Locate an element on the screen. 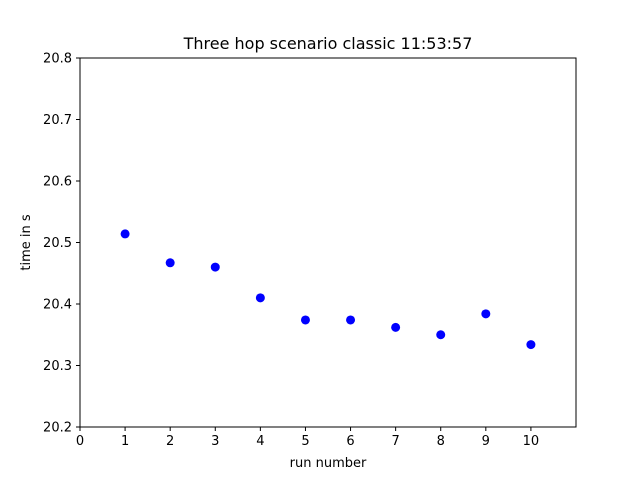  x-tick-label: 9 is located at coordinates (486, 441).